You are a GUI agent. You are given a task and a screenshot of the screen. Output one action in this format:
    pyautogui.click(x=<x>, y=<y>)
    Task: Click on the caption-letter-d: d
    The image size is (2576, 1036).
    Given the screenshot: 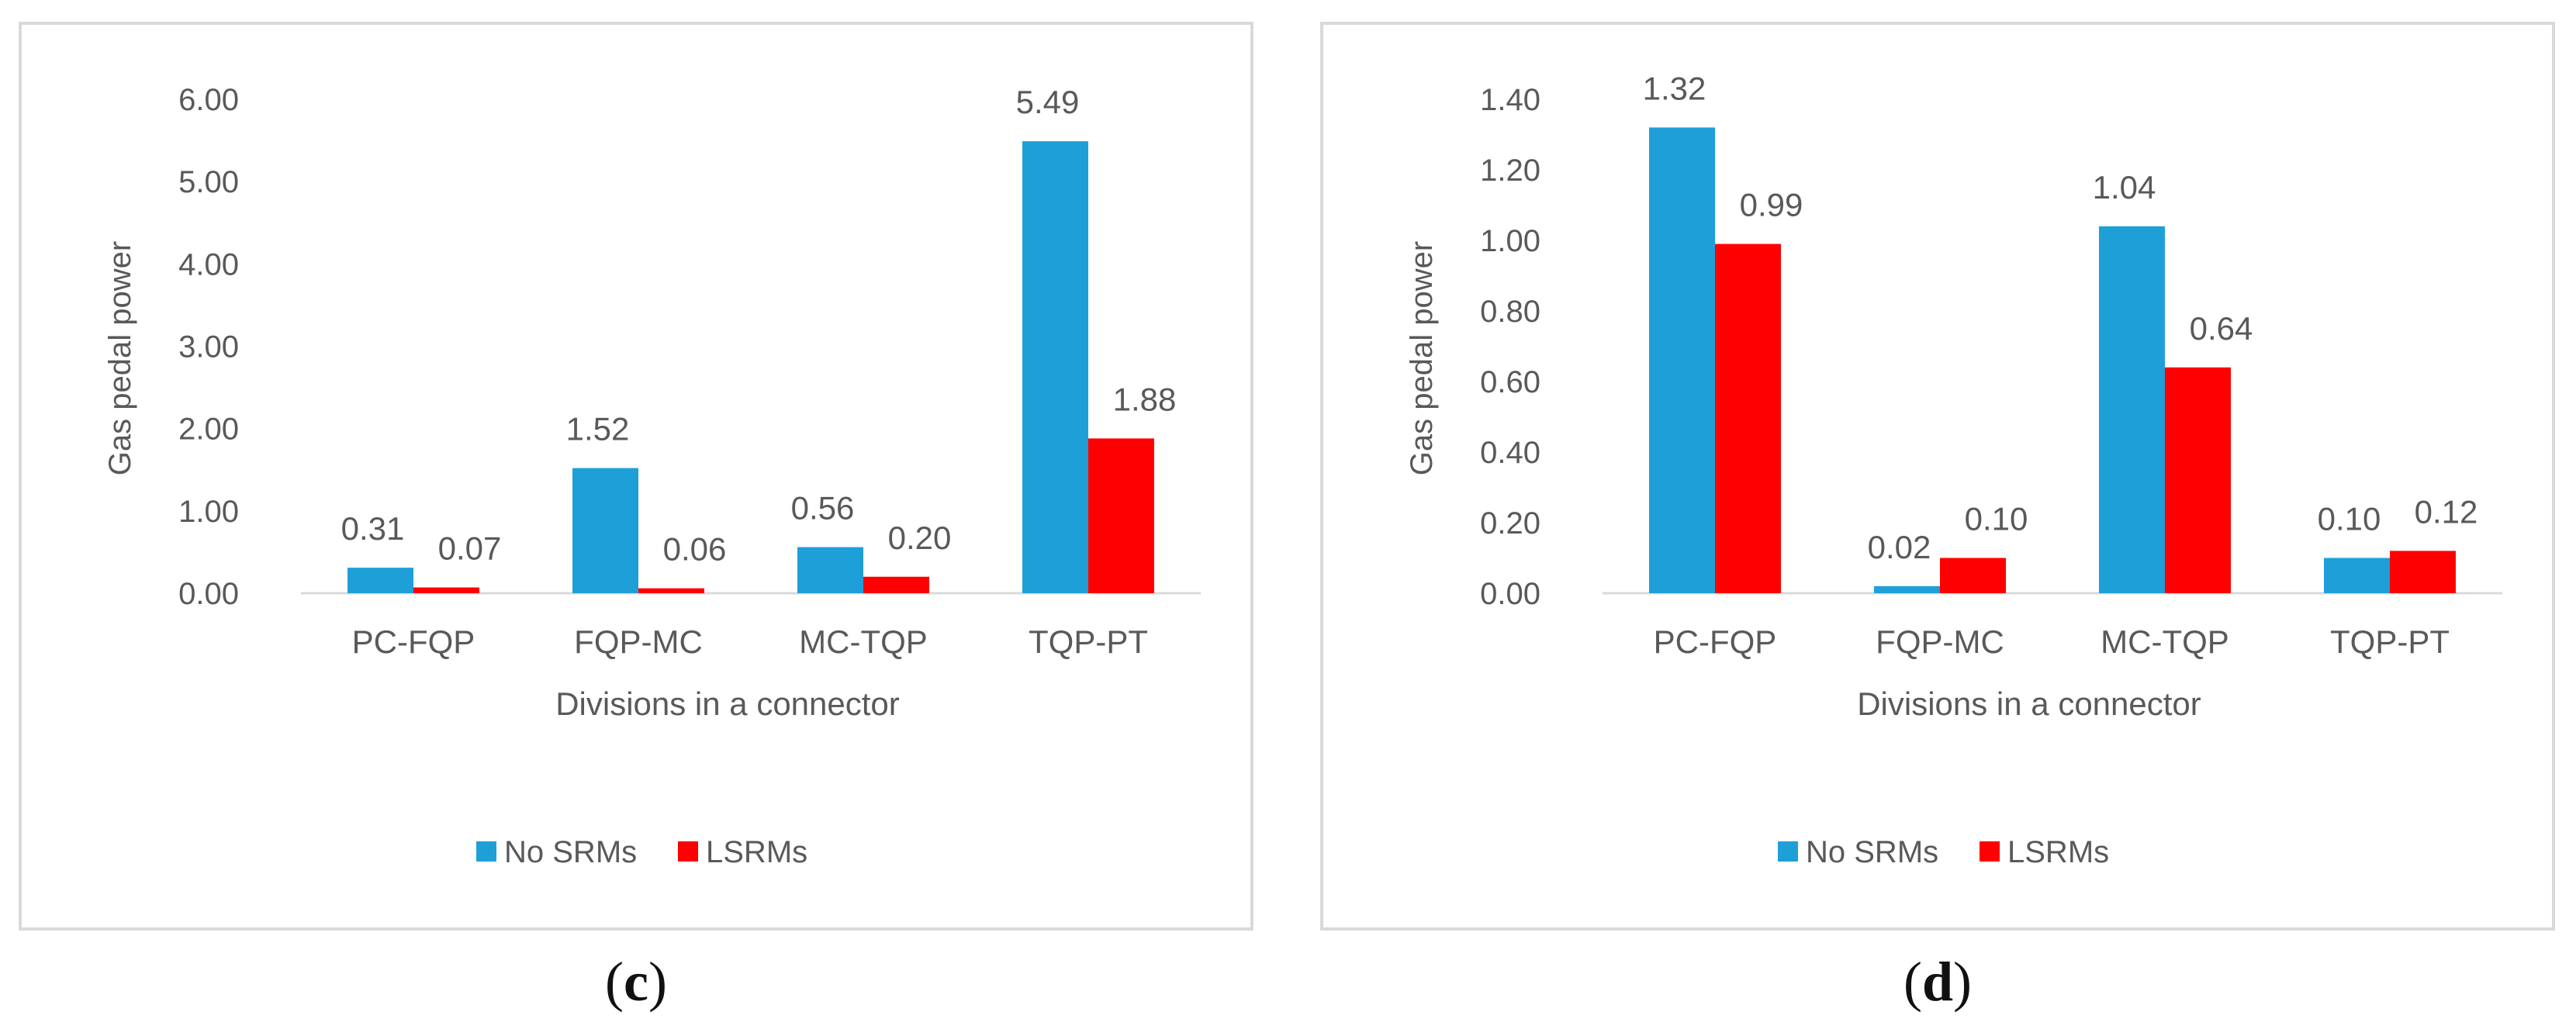 What is the action you would take?
    pyautogui.click(x=1937, y=982)
    